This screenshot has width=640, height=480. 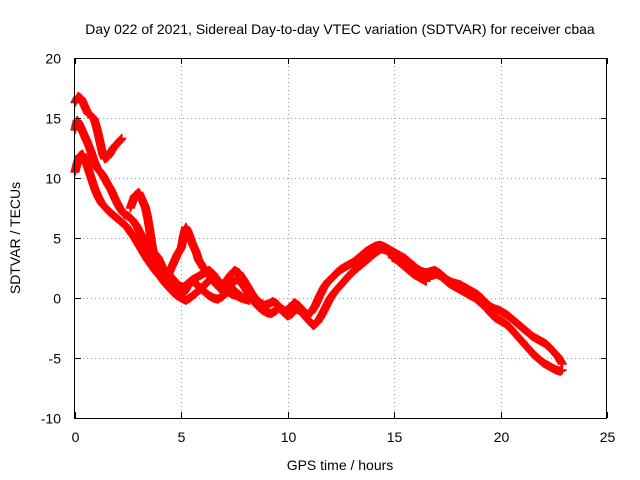 What do you see at coordinates (55, 359) in the screenshot?
I see `y-tick-label: -5` at bounding box center [55, 359].